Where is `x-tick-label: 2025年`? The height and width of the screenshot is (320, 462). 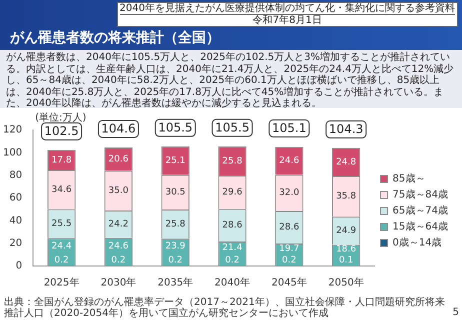 x-tick-label: 2025年 is located at coordinates (62, 282).